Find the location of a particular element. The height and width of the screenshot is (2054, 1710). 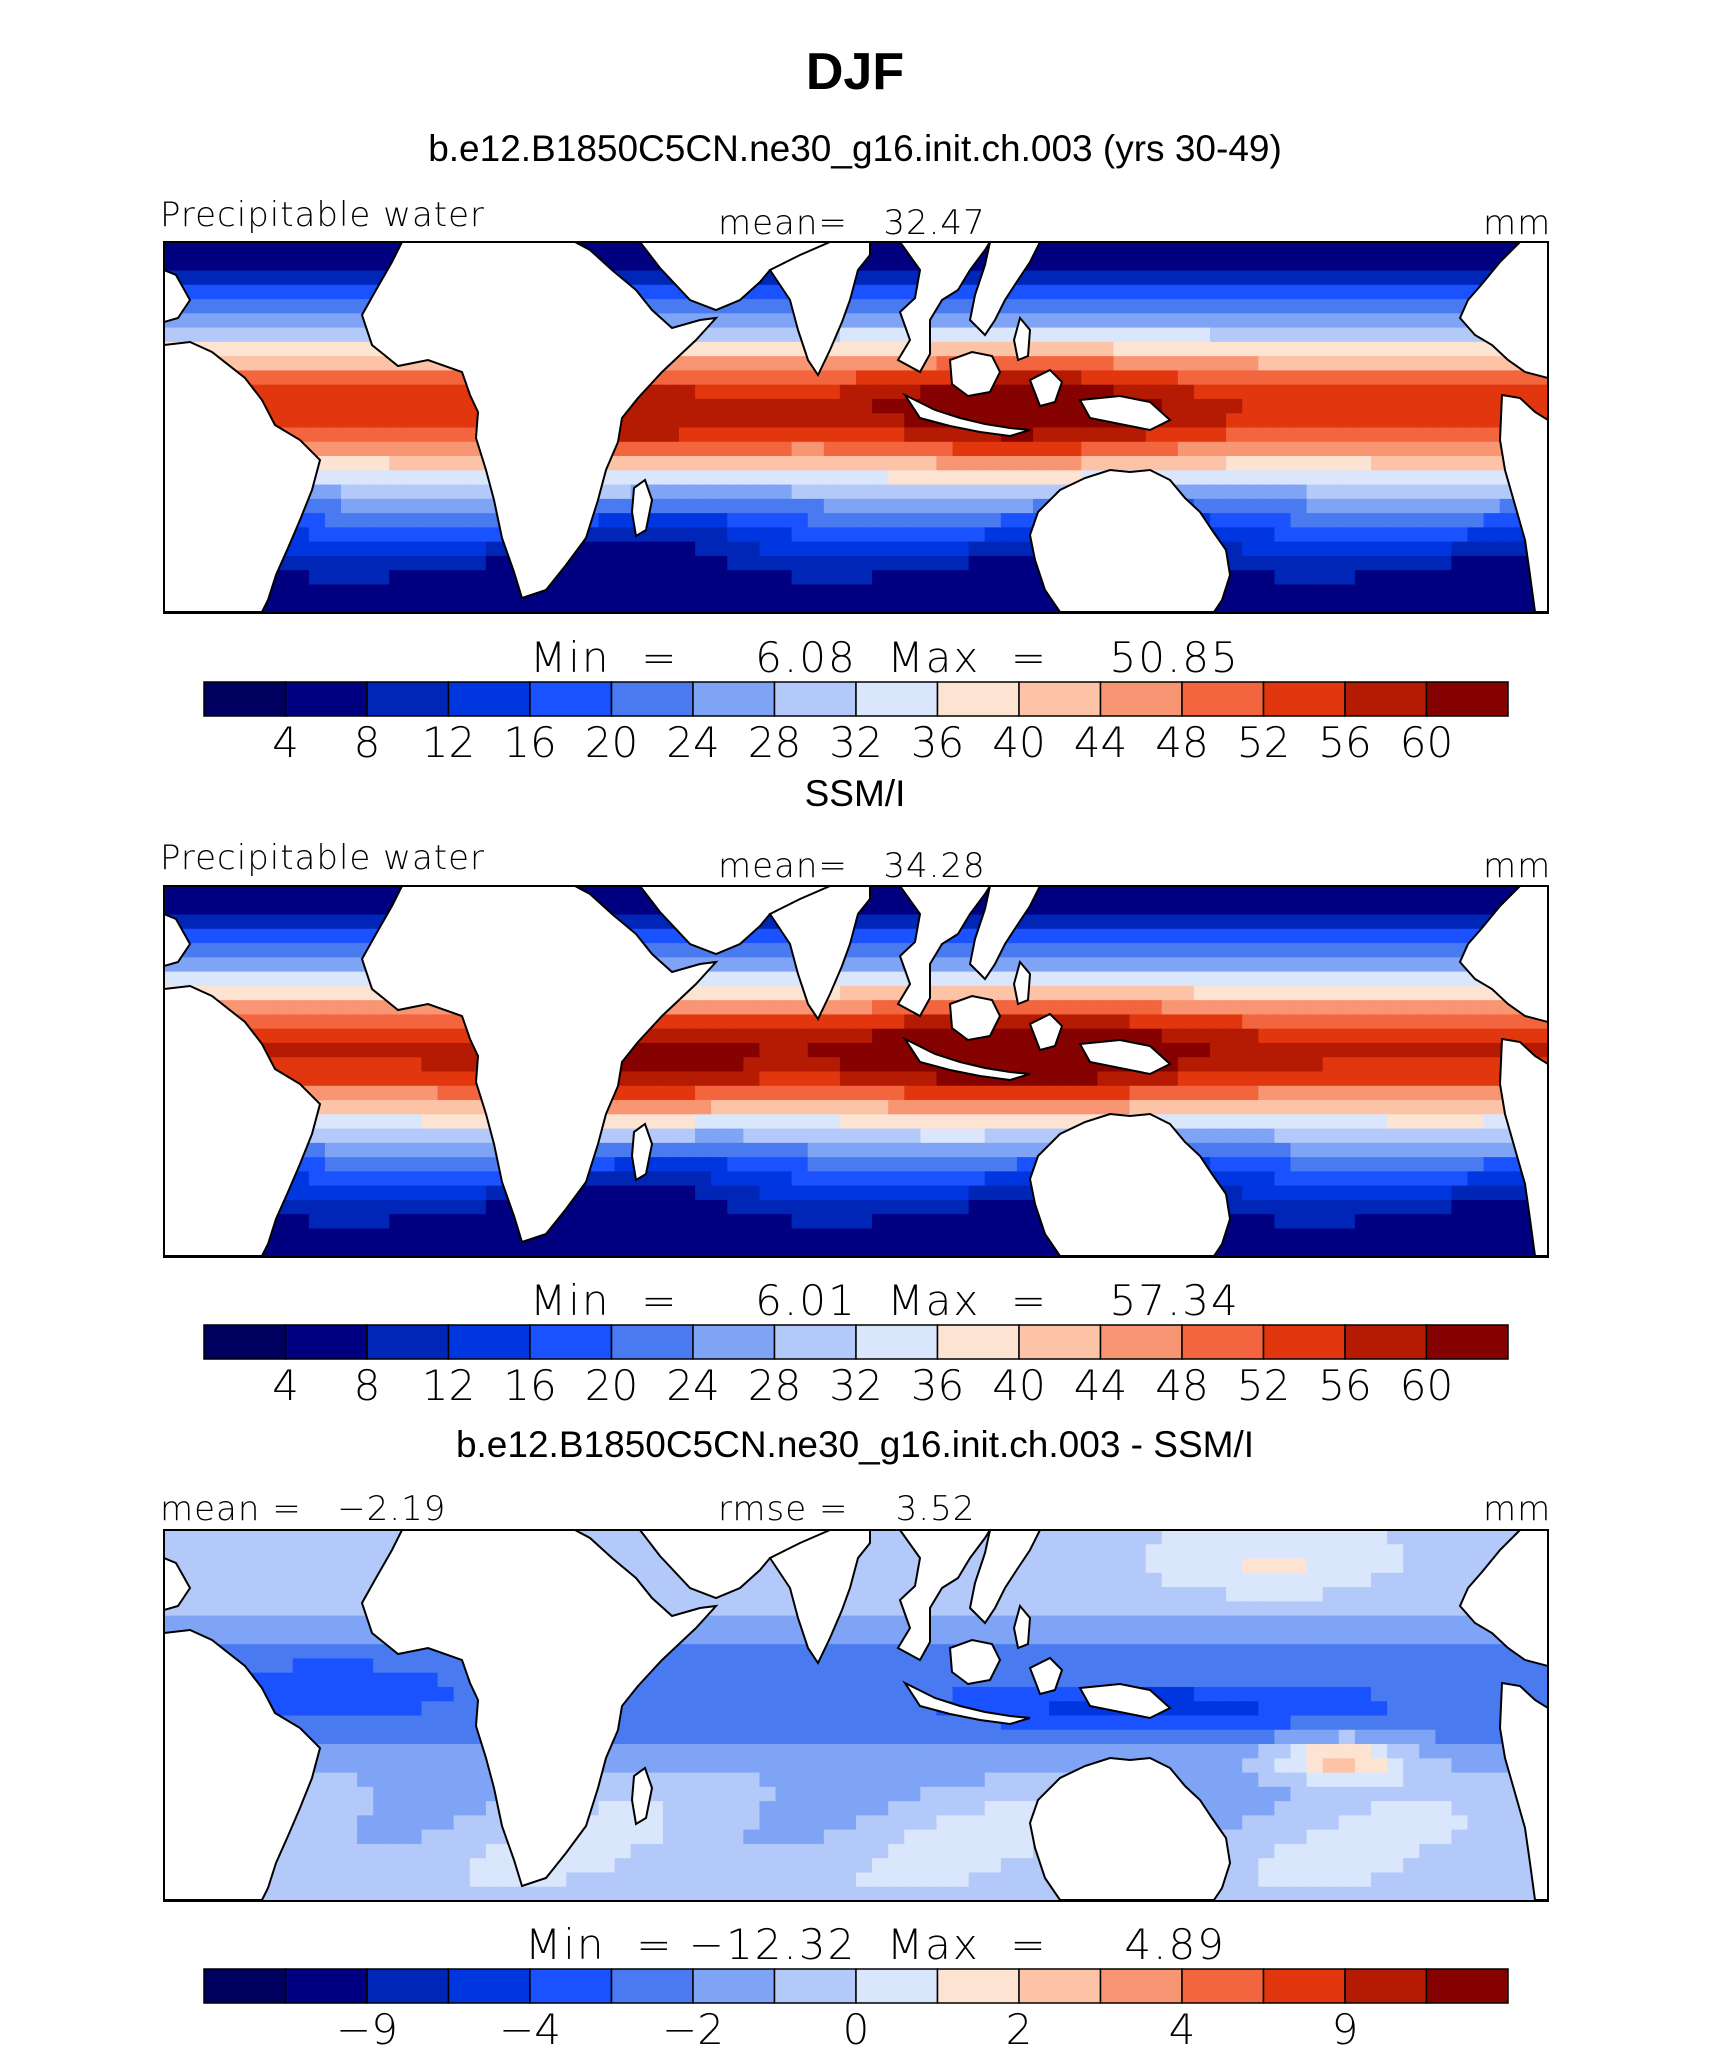

panel-1-minmax: Min = 6.08 Max = 50.85 is located at coordinates (885, 657).